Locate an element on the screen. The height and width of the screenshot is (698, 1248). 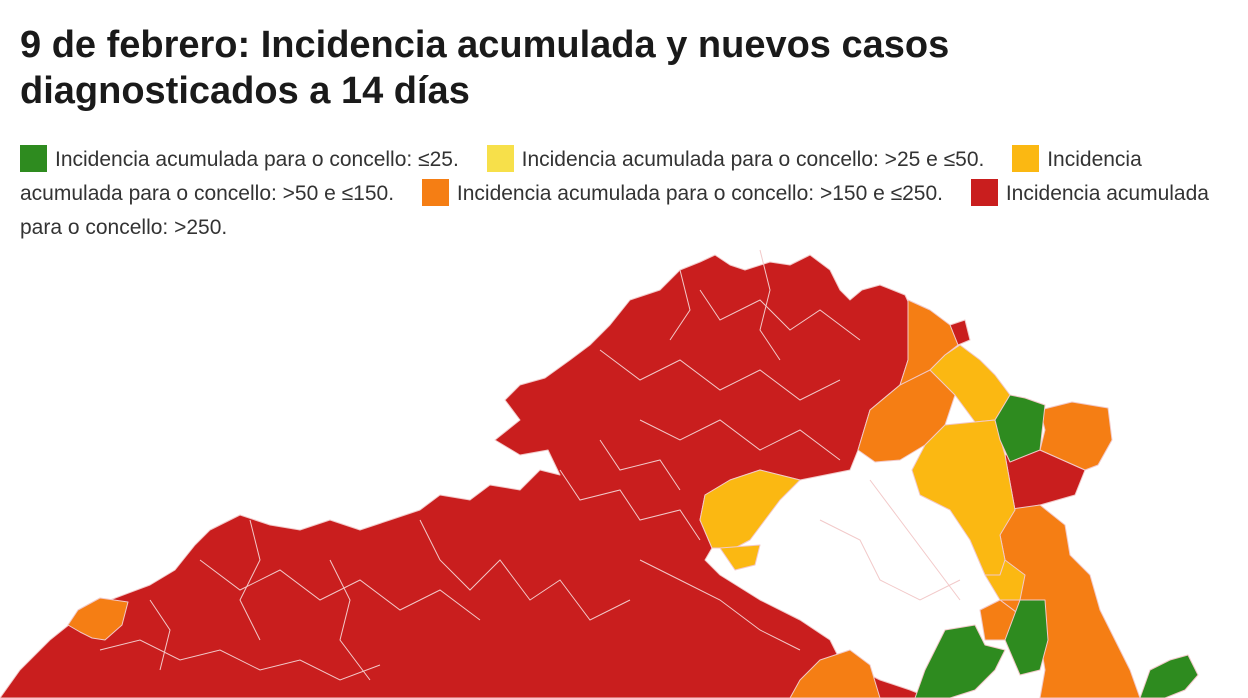
region-green-s is located at coordinates (960, 661).